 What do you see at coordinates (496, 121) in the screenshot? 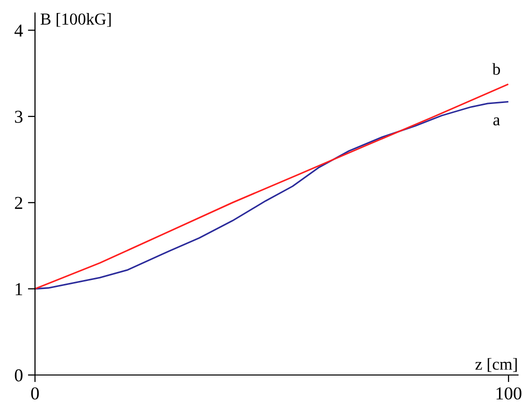
I see `series-label: a` at bounding box center [496, 121].